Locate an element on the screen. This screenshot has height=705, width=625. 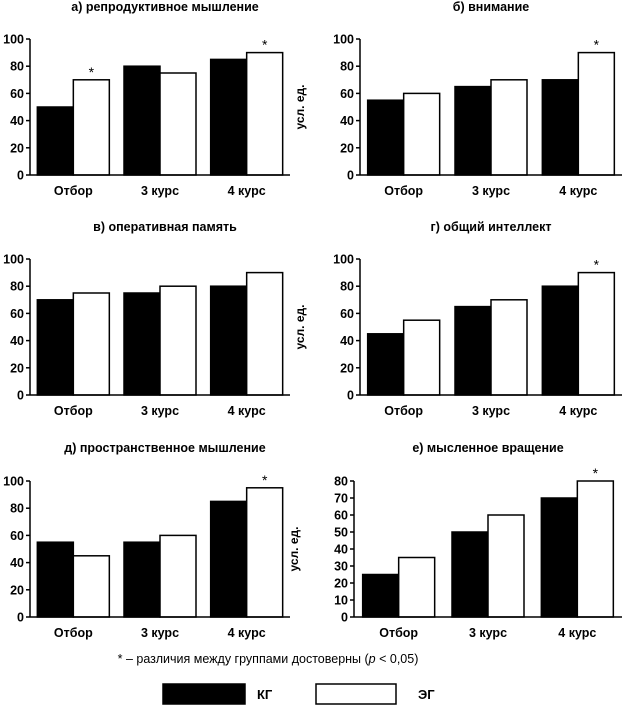
chart-title: в) оперативная память is located at coordinates (165, 227).